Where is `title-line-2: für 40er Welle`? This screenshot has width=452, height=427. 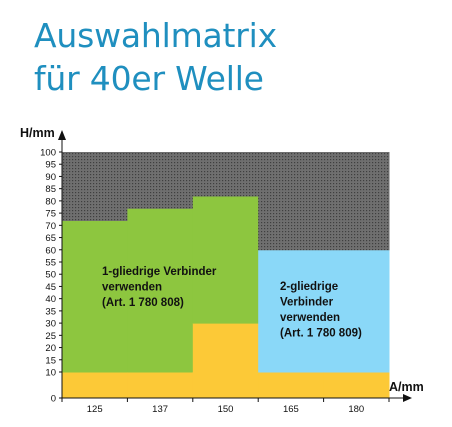
title-line-2: für 40er Welle is located at coordinates (149, 78).